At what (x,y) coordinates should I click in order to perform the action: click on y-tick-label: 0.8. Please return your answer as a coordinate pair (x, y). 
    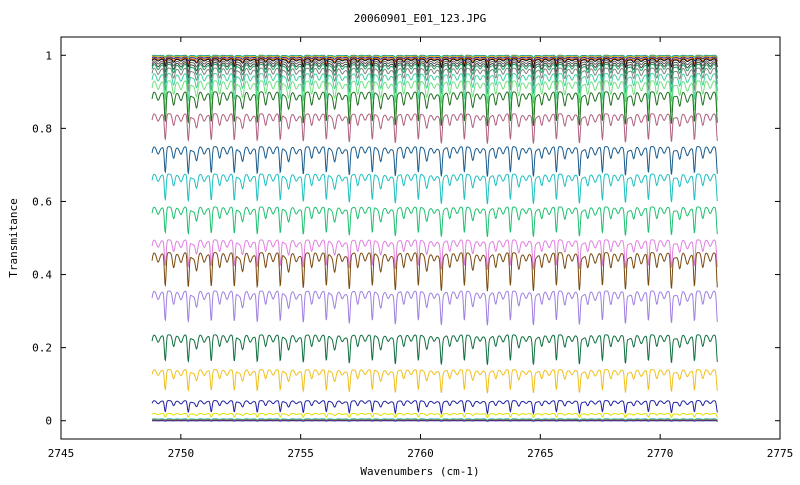
    Looking at the image, I should click on (42, 128).